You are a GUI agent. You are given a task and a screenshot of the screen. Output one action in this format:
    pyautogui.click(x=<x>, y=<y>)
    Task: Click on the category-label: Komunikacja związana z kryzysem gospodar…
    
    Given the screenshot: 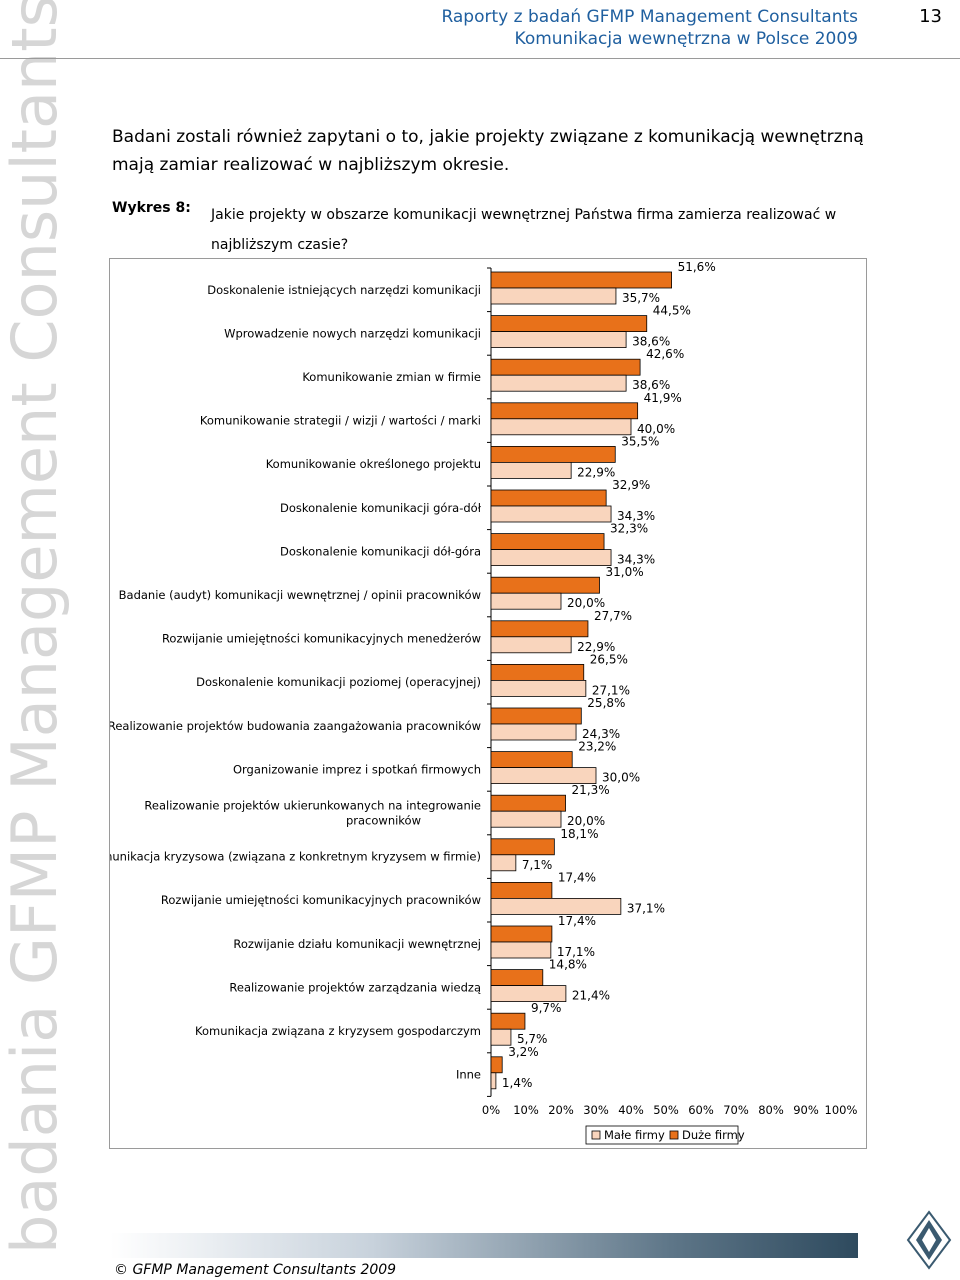 What is the action you would take?
    pyautogui.click(x=338, y=1031)
    